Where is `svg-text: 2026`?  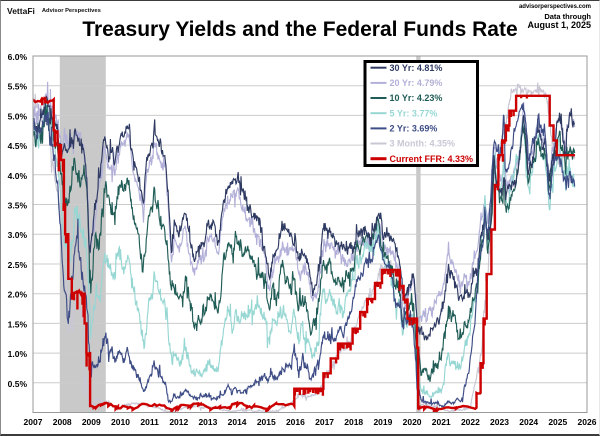
svg-text: 2026 is located at coordinates (587, 422).